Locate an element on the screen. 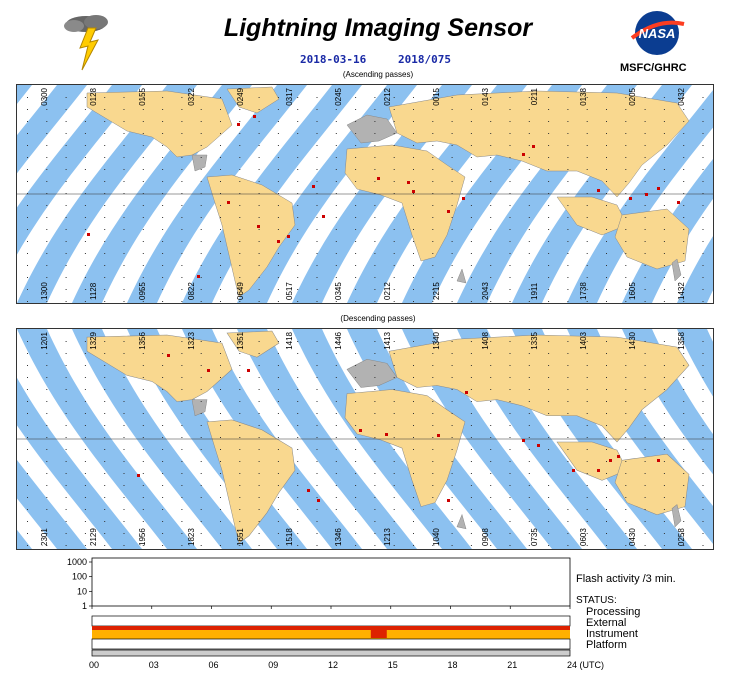  org-label: MSFC/GHRC is located at coordinates (653, 68).